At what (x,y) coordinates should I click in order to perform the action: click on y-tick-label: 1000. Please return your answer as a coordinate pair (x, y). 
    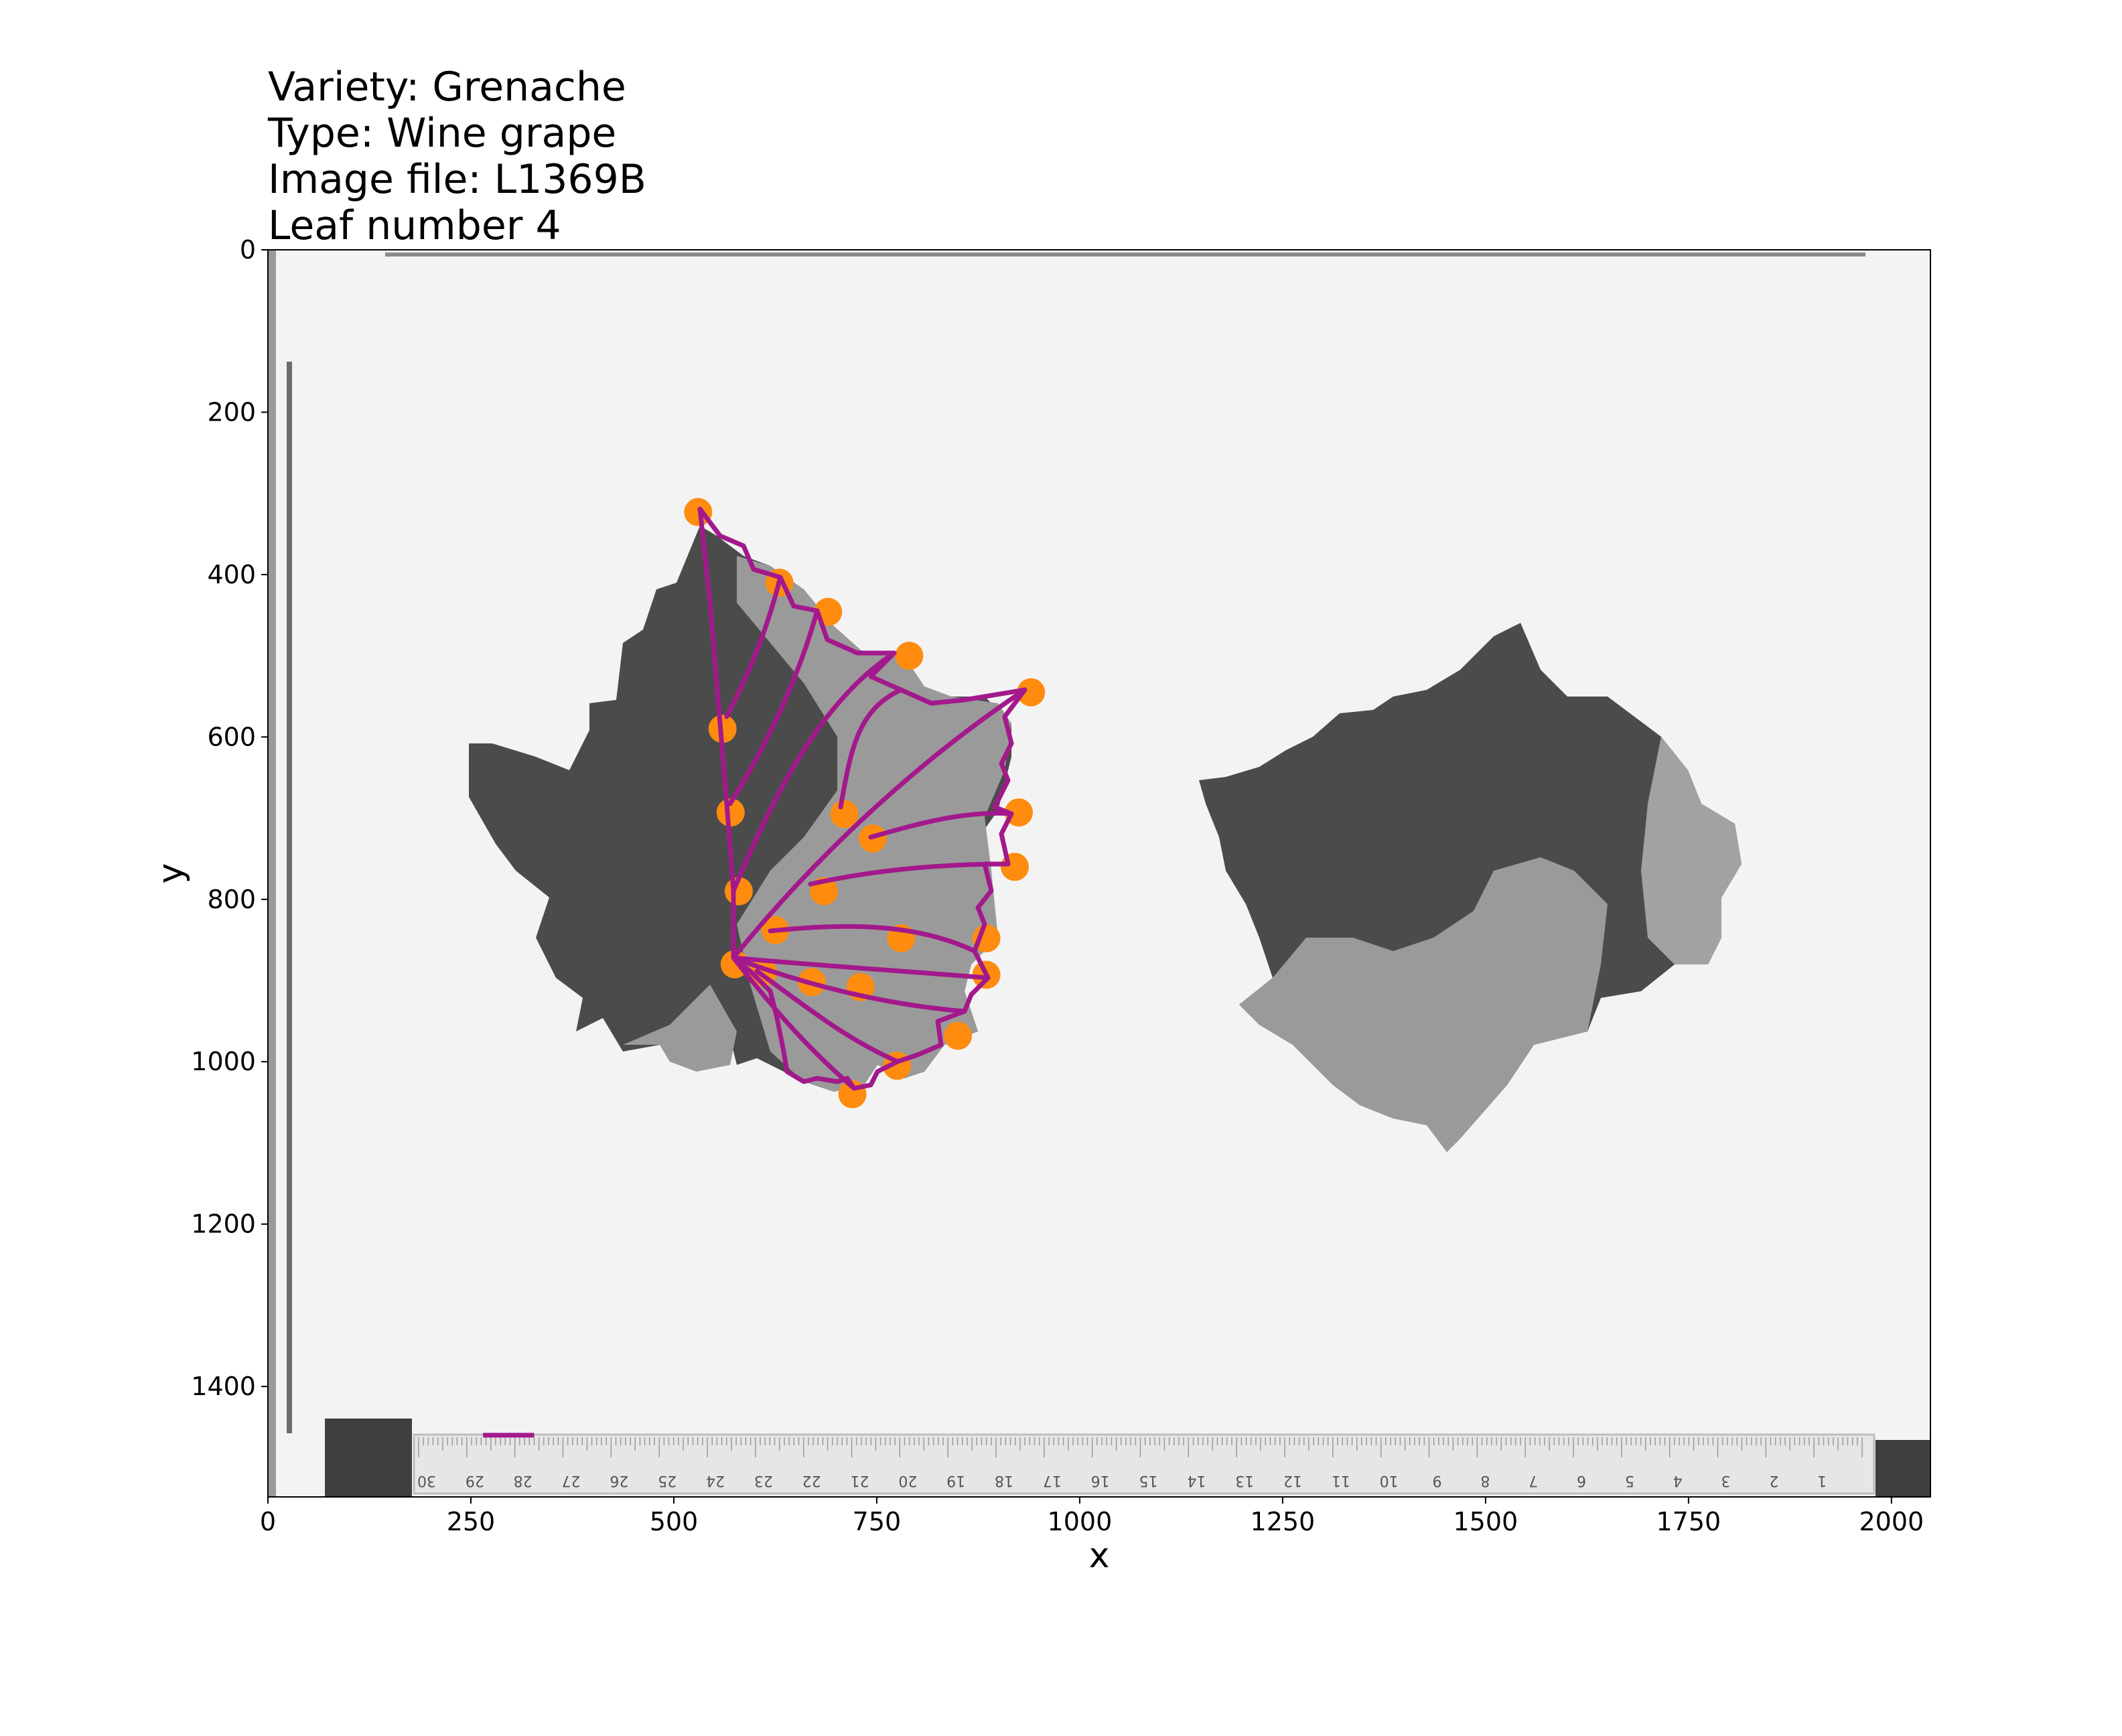
    Looking at the image, I should click on (224, 1061).